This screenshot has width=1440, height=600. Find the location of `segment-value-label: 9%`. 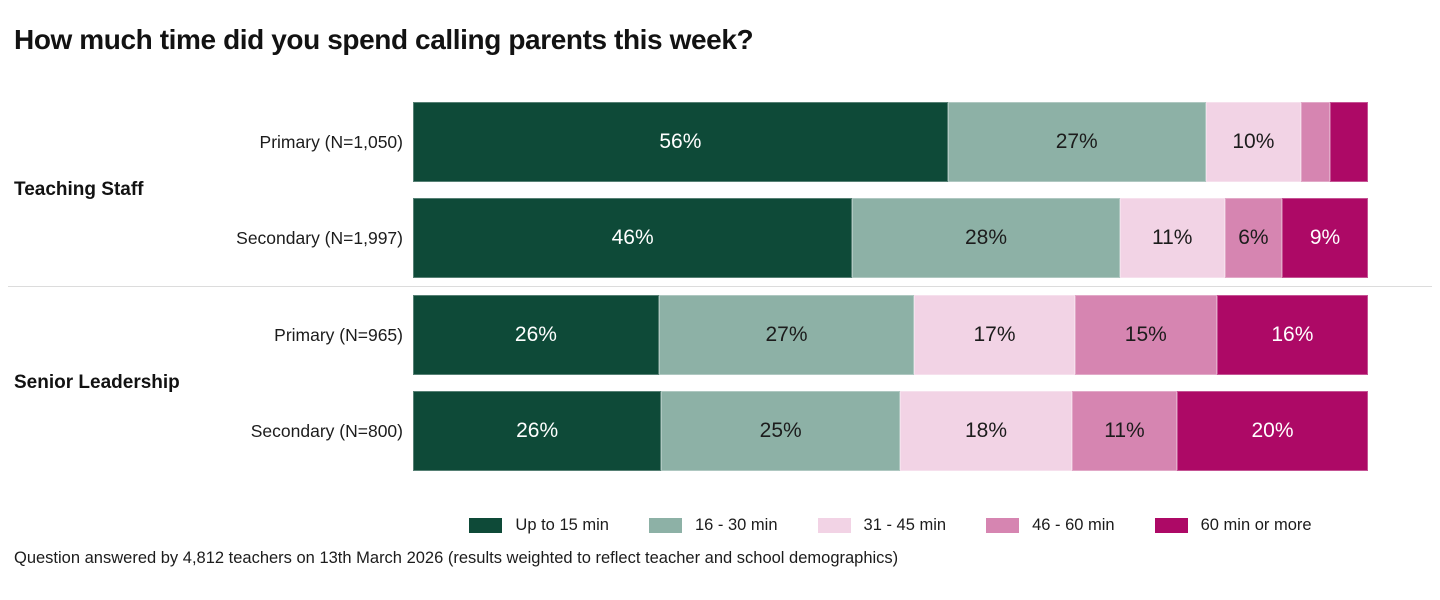

segment-value-label: 9% is located at coordinates (1325, 237).